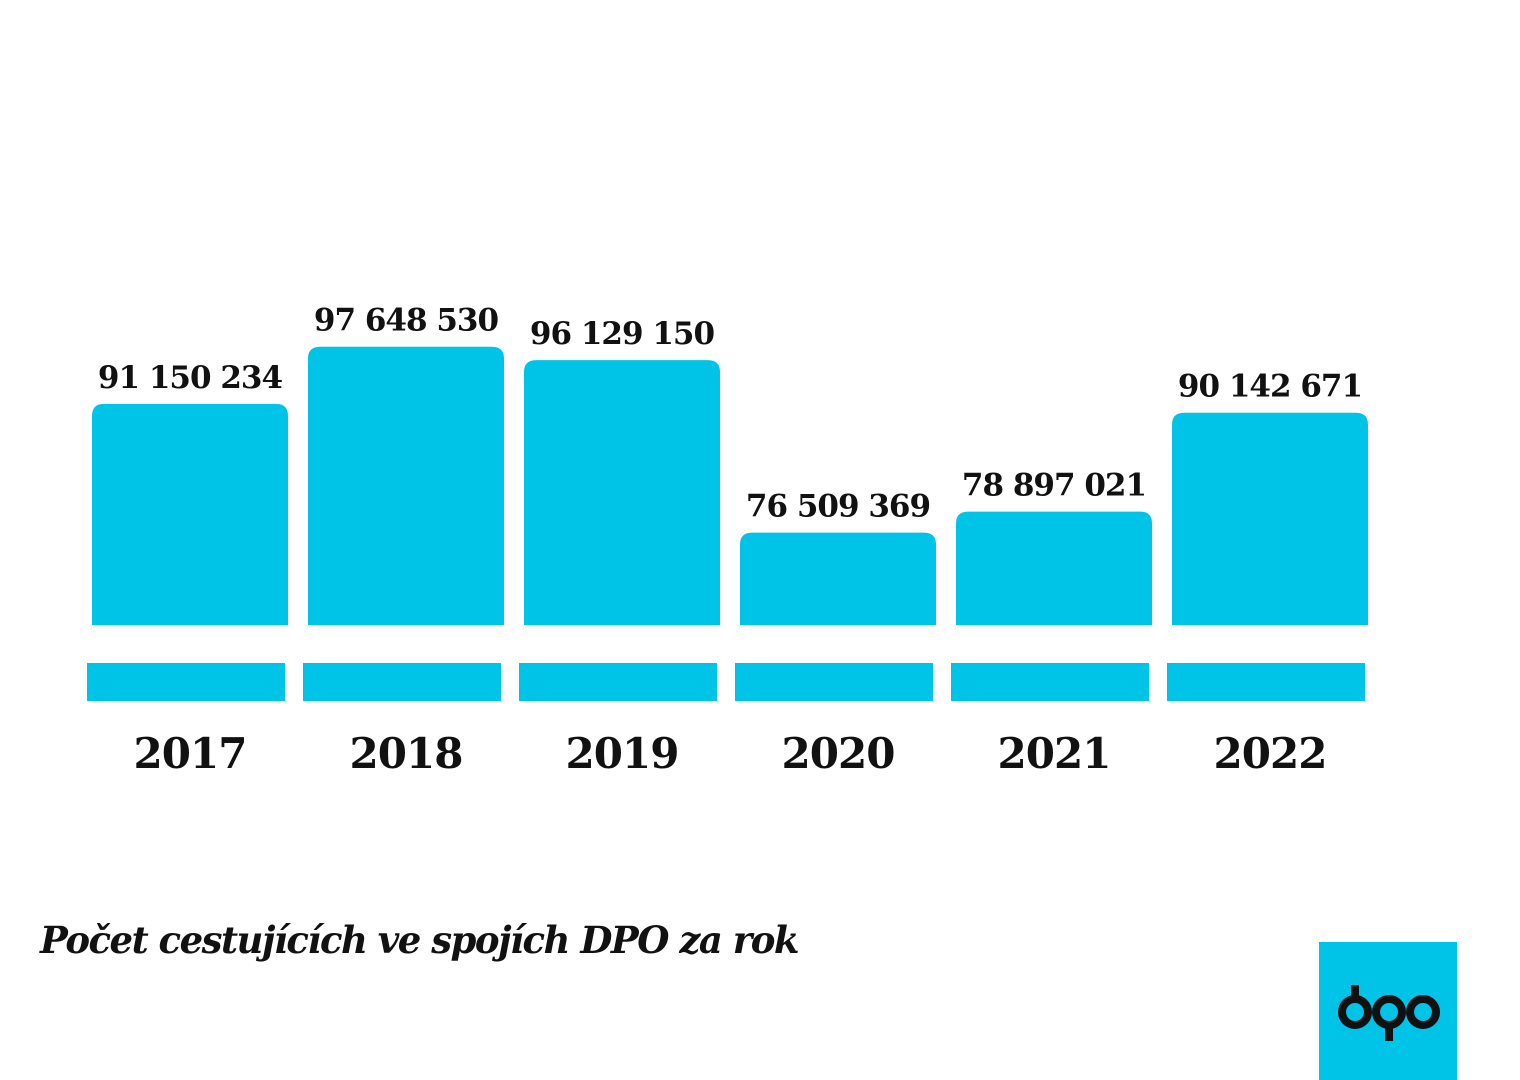  I want to click on bar-2021, so click(1054, 568).